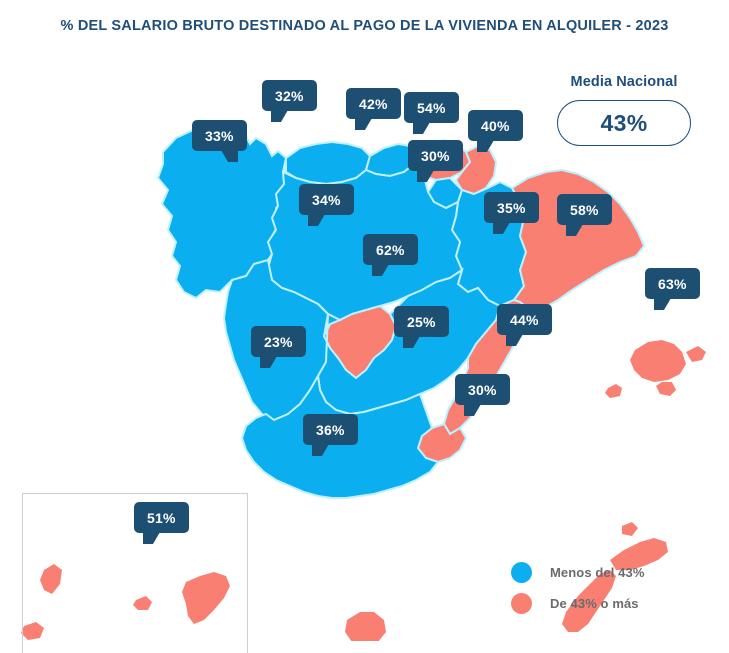  I want to click on callout-cataluna-value: 58%, so click(584, 209).